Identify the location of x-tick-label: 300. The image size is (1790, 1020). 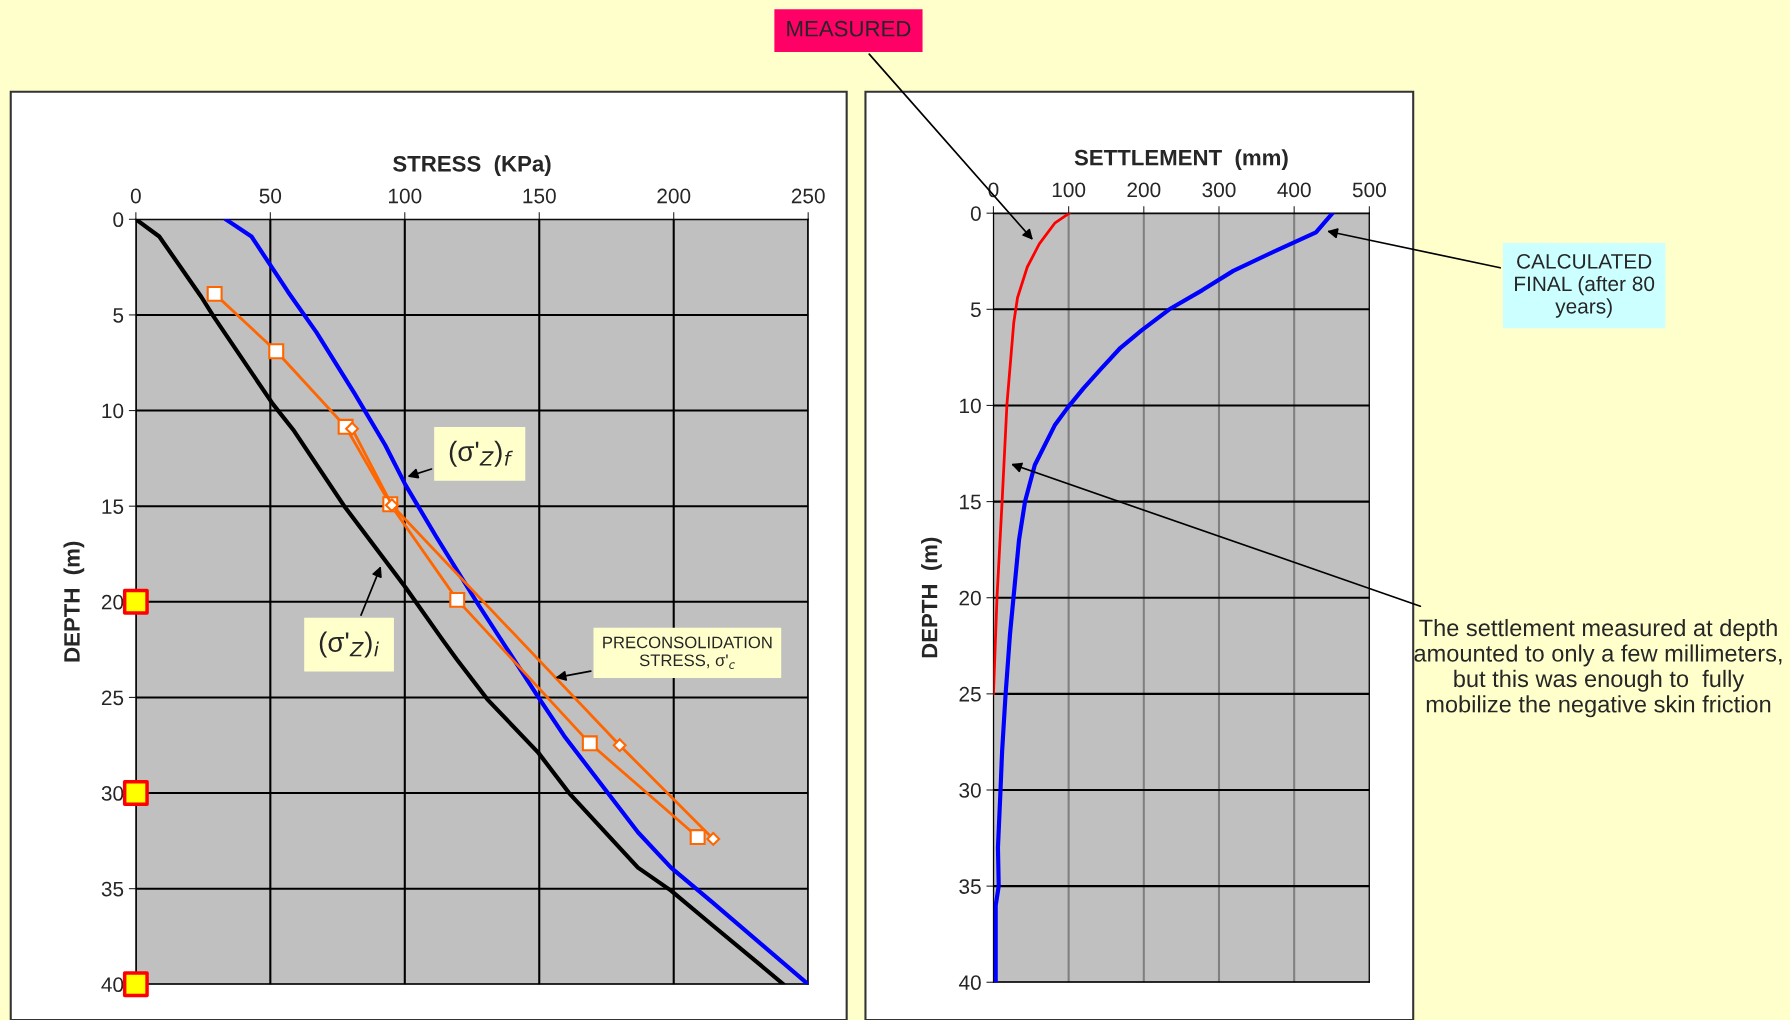
(1219, 190).